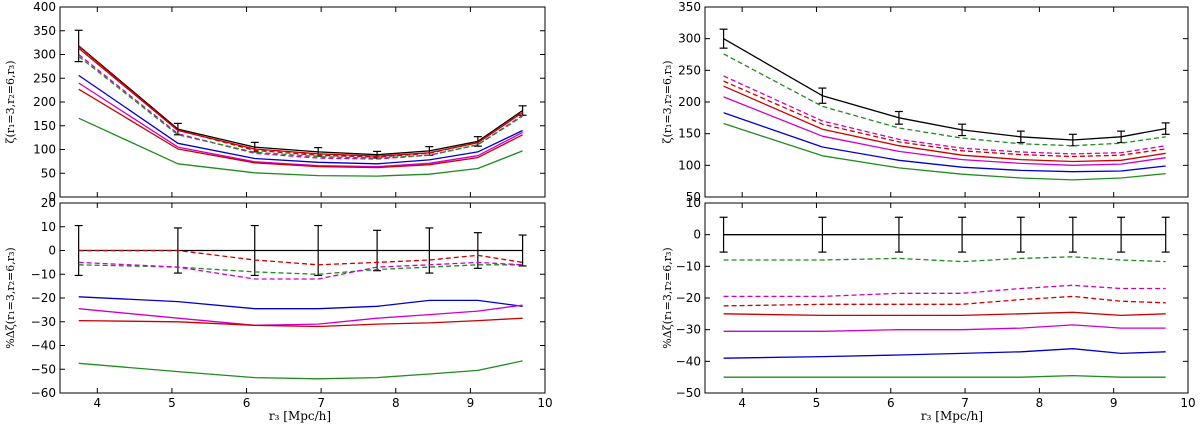  What do you see at coordinates (172, 403) in the screenshot?
I see `x-tick-label-left-bottom-5: 5` at bounding box center [172, 403].